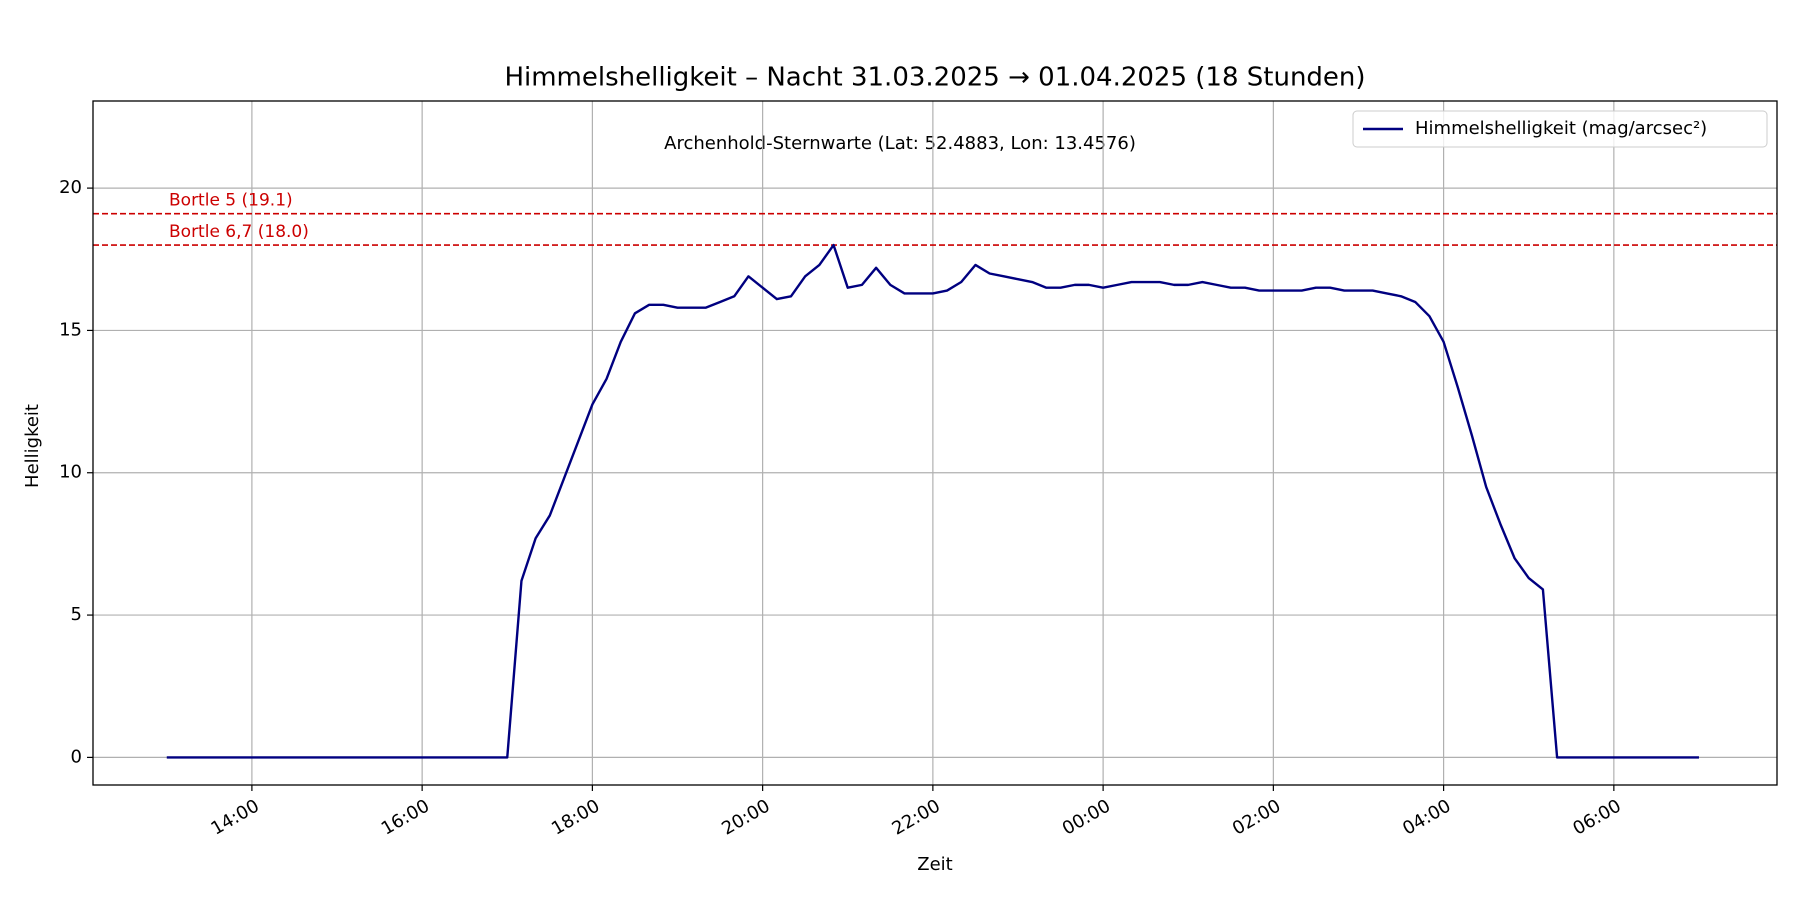  Describe the element at coordinates (76, 756) in the screenshot. I see `y-tick-label: 0` at that location.